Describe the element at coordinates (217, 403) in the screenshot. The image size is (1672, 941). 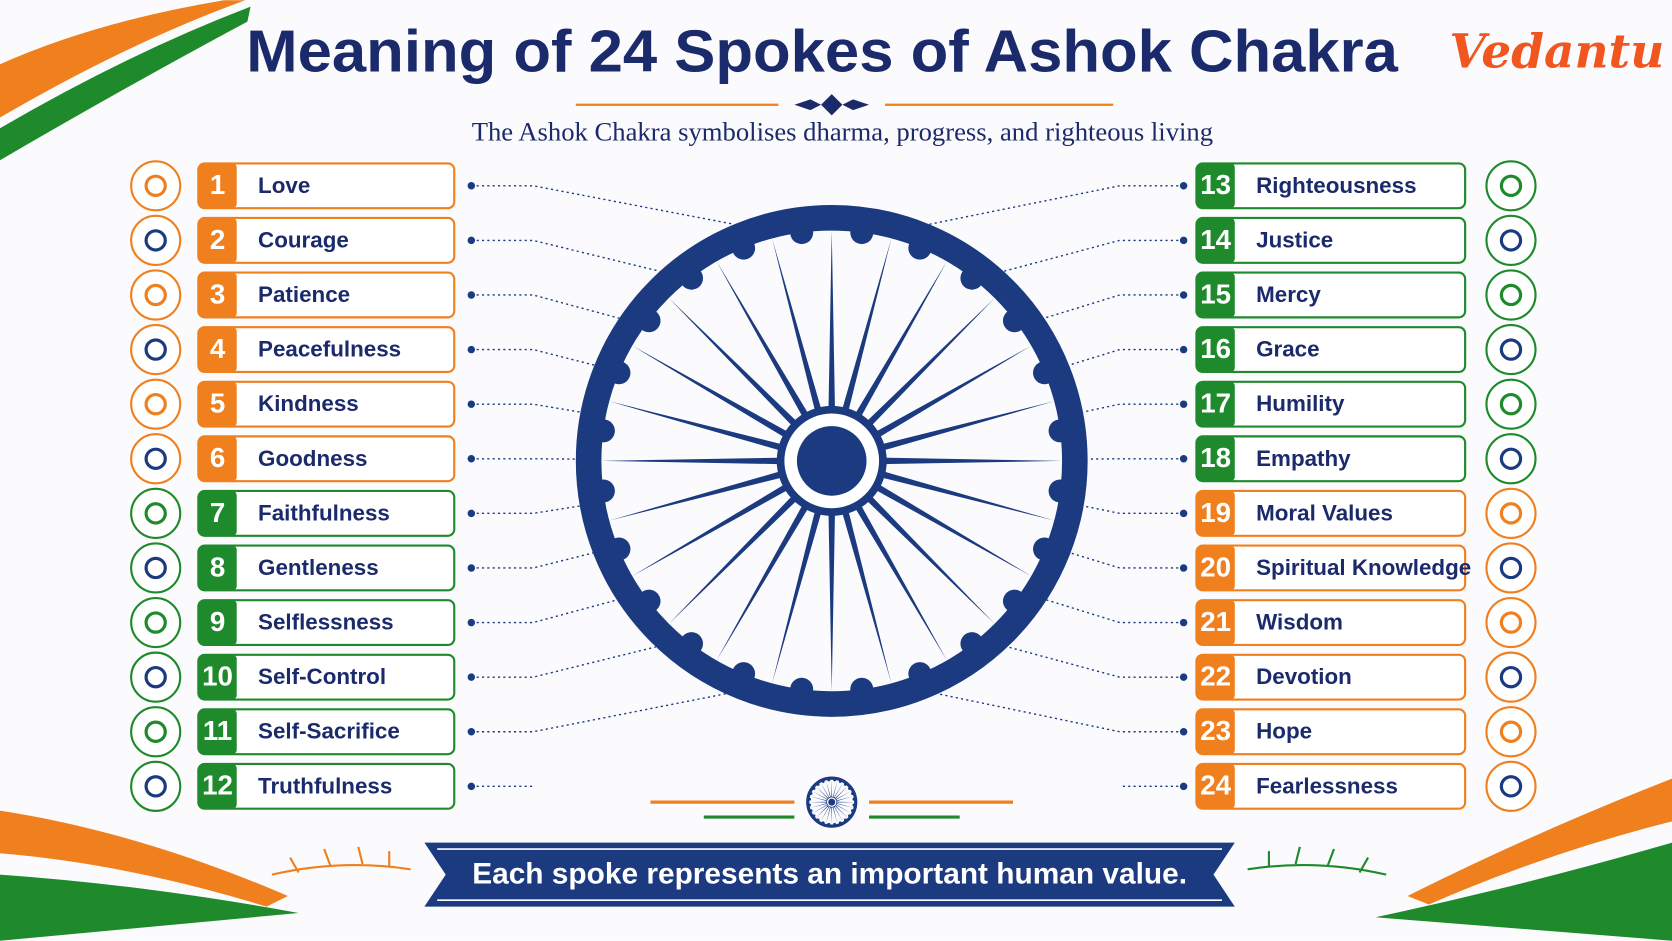
I see `number: 5` at that location.